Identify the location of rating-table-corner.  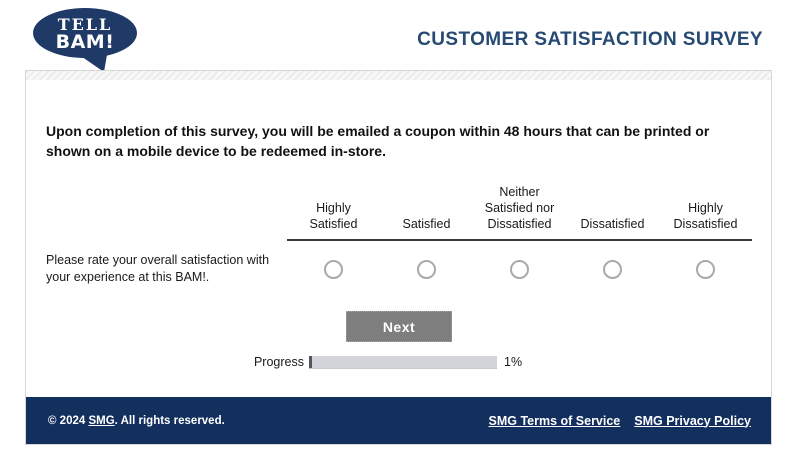
(166, 210).